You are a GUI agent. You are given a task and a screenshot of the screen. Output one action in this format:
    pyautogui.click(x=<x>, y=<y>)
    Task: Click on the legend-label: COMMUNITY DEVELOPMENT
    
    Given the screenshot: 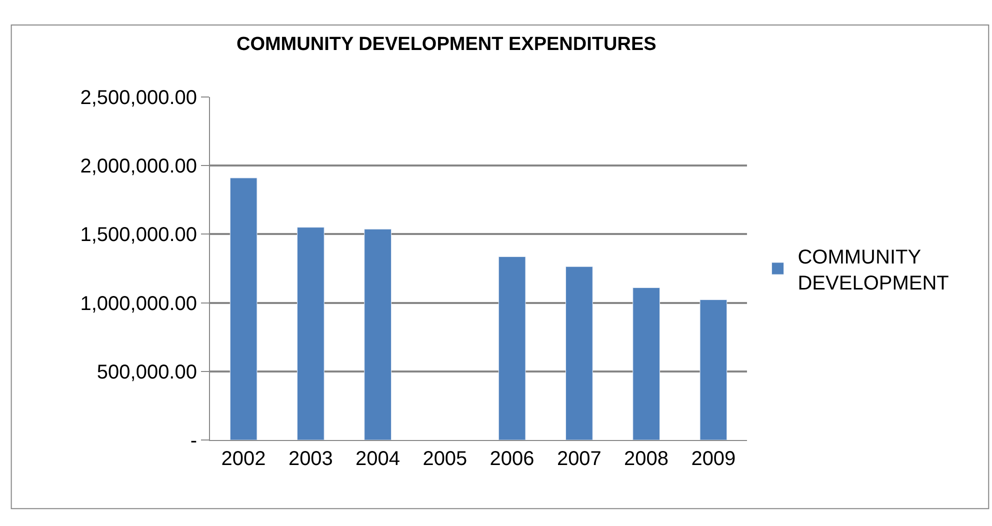 What is the action you would take?
    pyautogui.click(x=873, y=270)
    